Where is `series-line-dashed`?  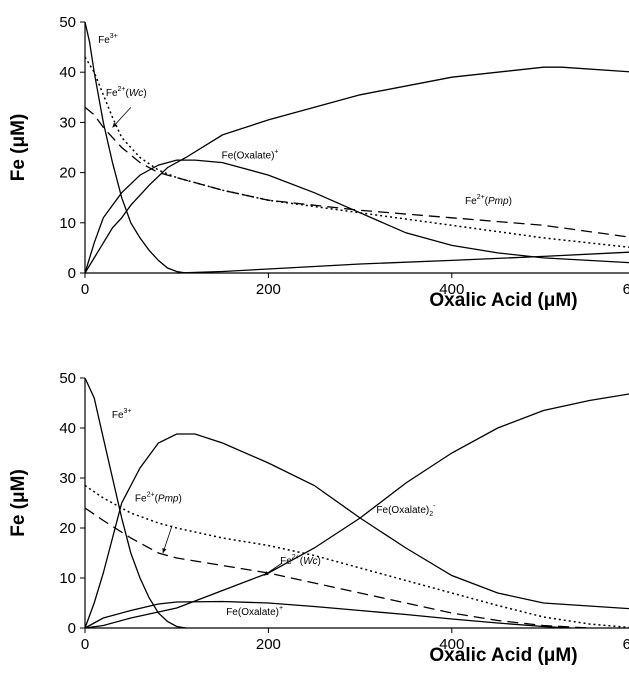
series-line-dashed is located at coordinates (337, 568).